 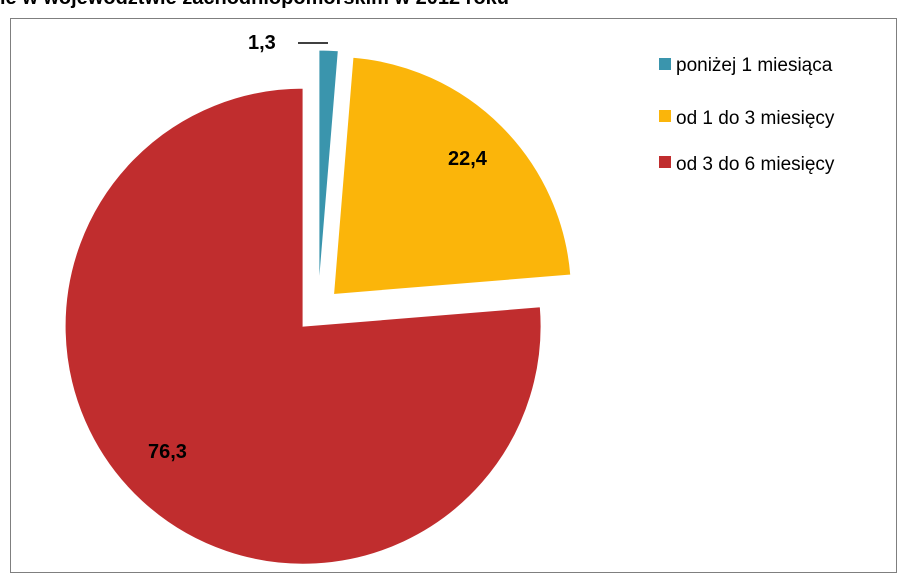 I want to click on legend-label: od 1 do 3 miesięcy, so click(x=755, y=118).